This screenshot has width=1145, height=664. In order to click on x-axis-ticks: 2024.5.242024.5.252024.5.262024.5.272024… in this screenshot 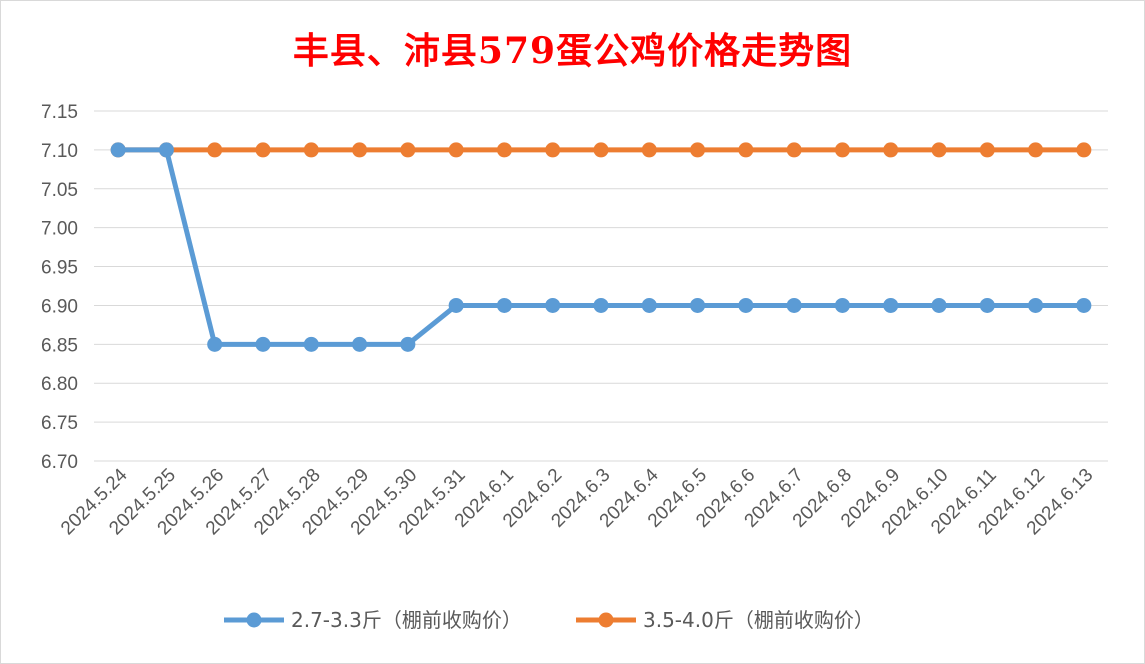, I will do `click(577, 501)`.